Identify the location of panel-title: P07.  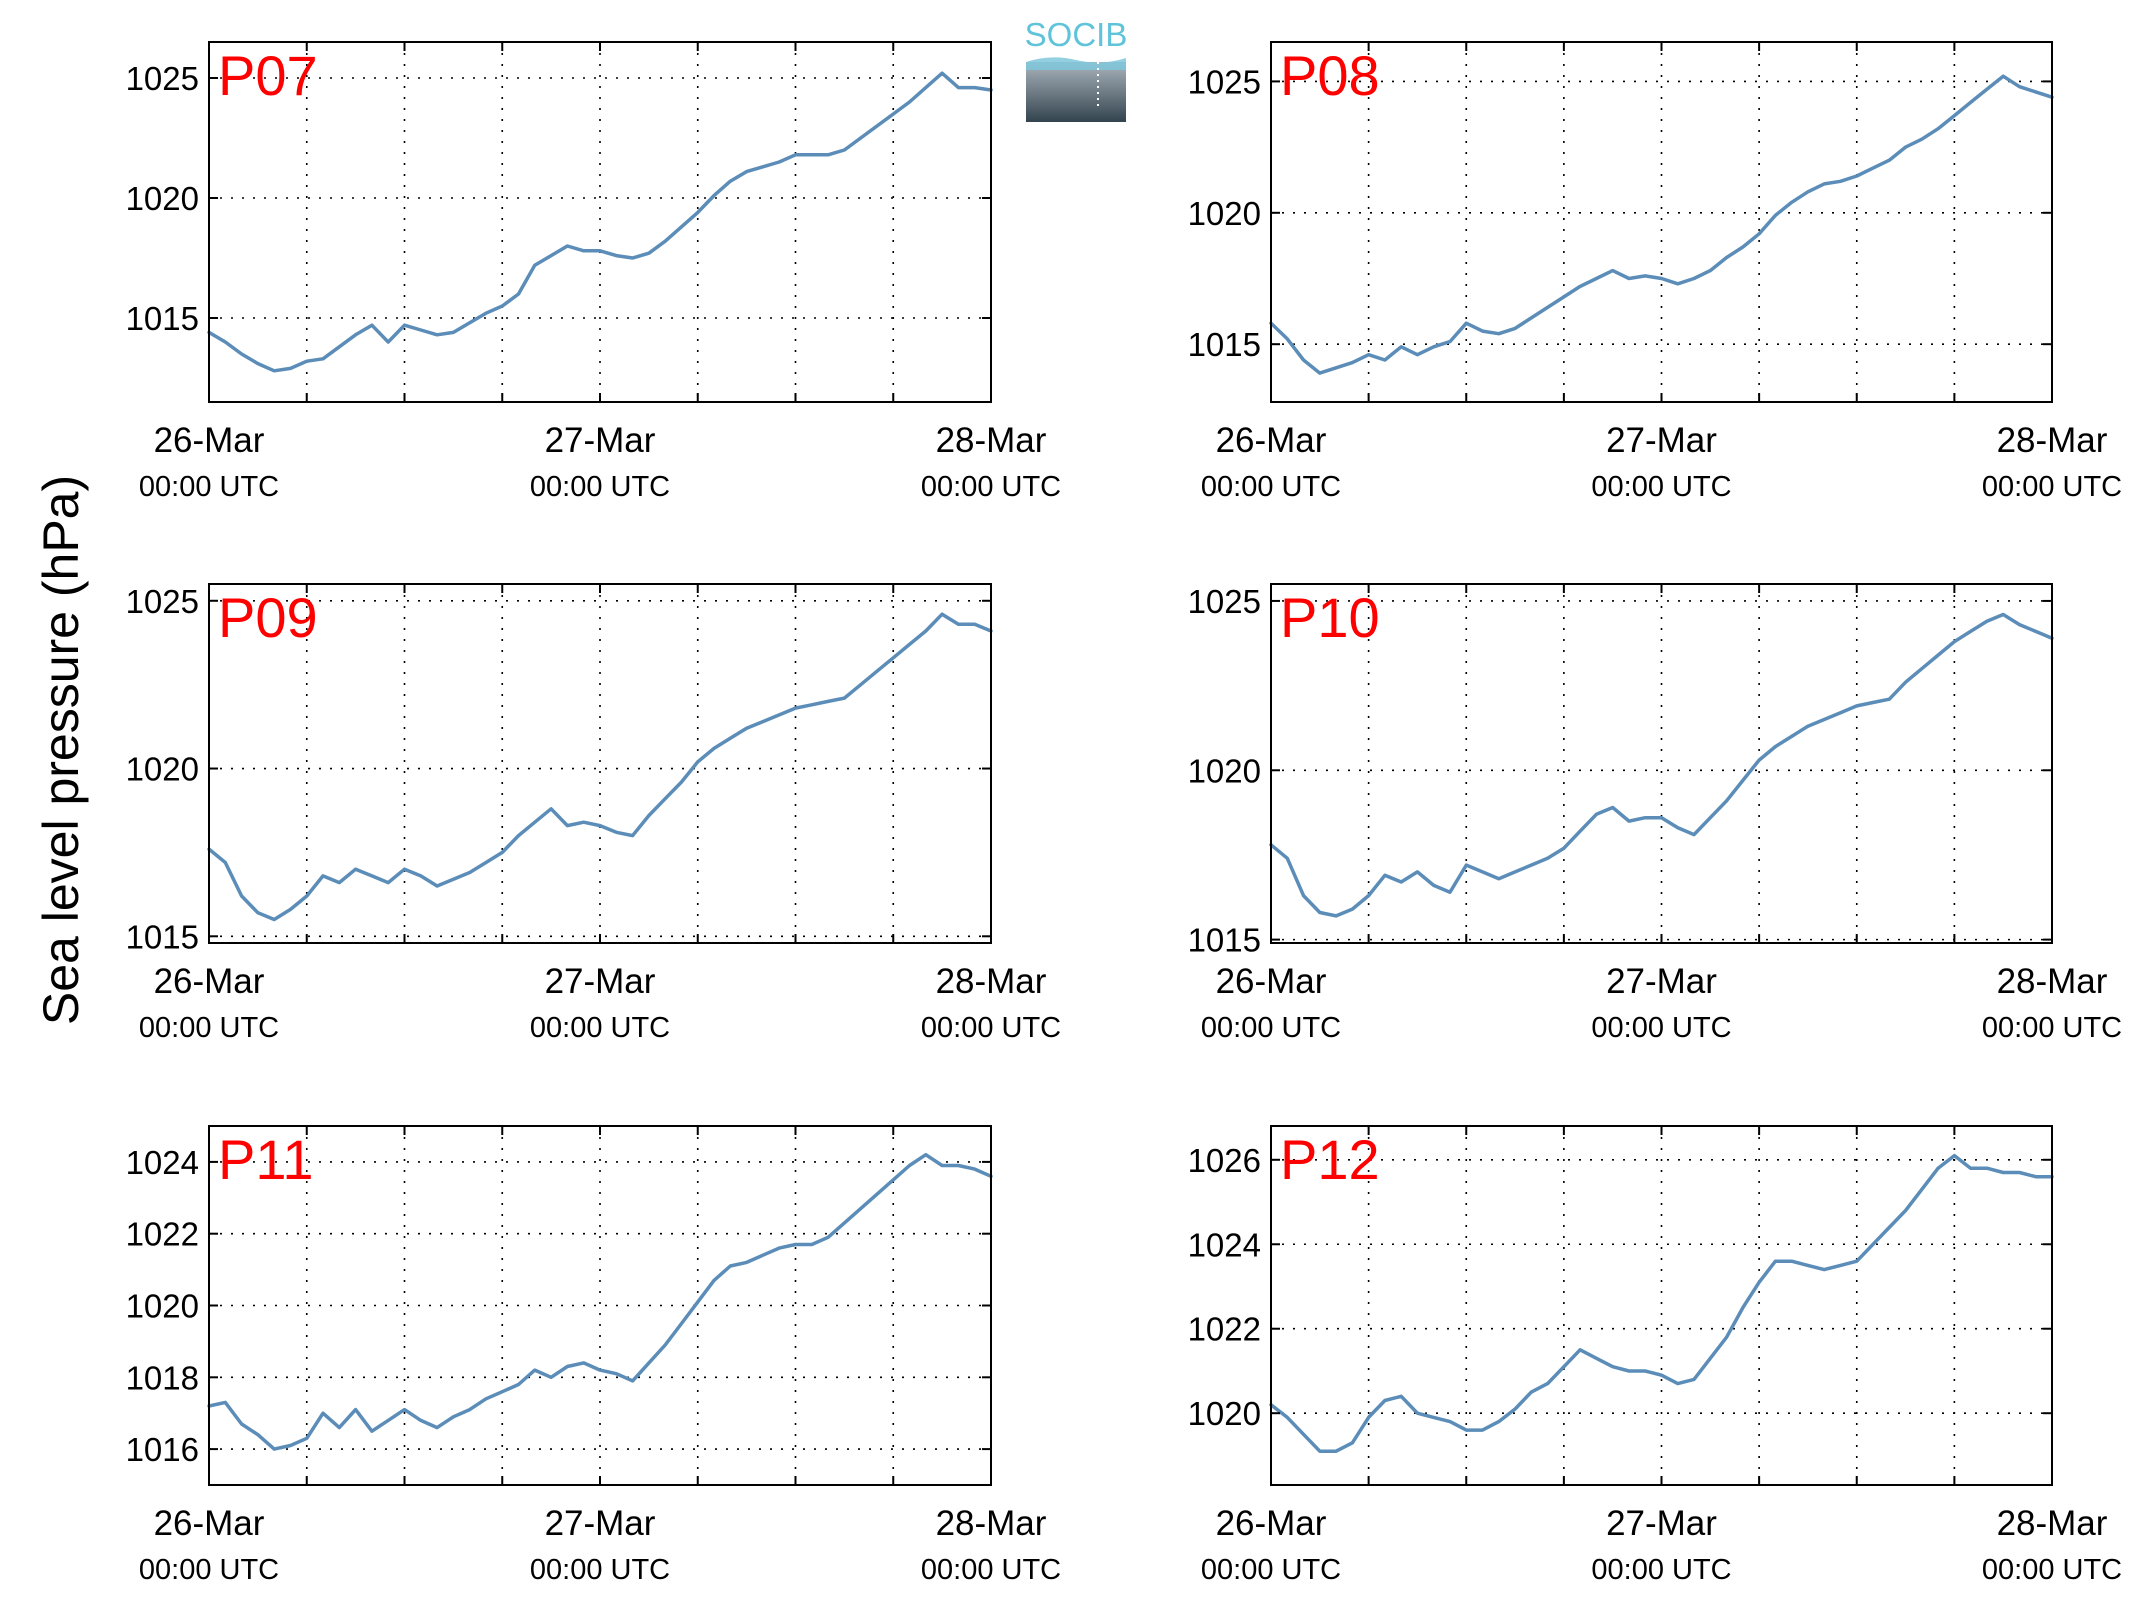
(268, 75).